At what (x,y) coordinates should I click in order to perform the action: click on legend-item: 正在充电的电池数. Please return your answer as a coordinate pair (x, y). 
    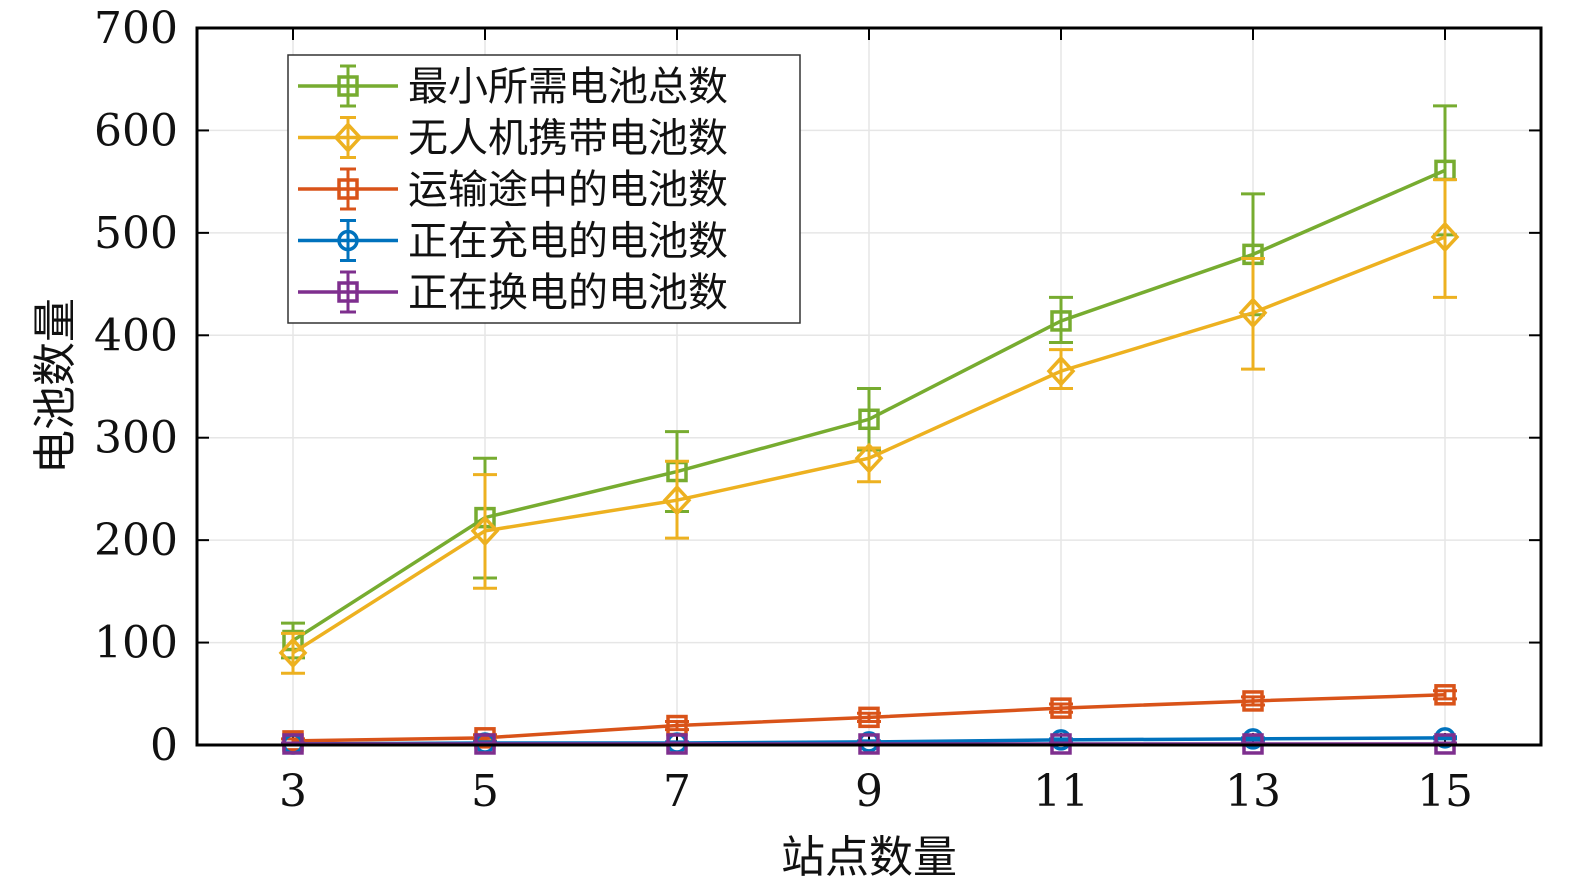
    Looking at the image, I should click on (513, 242).